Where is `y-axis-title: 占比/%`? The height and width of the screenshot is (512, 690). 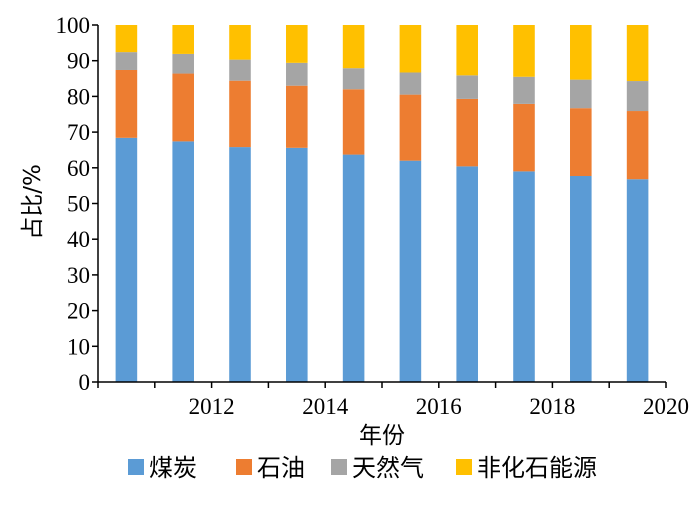 y-axis-title: 占比/% is located at coordinates (33, 202).